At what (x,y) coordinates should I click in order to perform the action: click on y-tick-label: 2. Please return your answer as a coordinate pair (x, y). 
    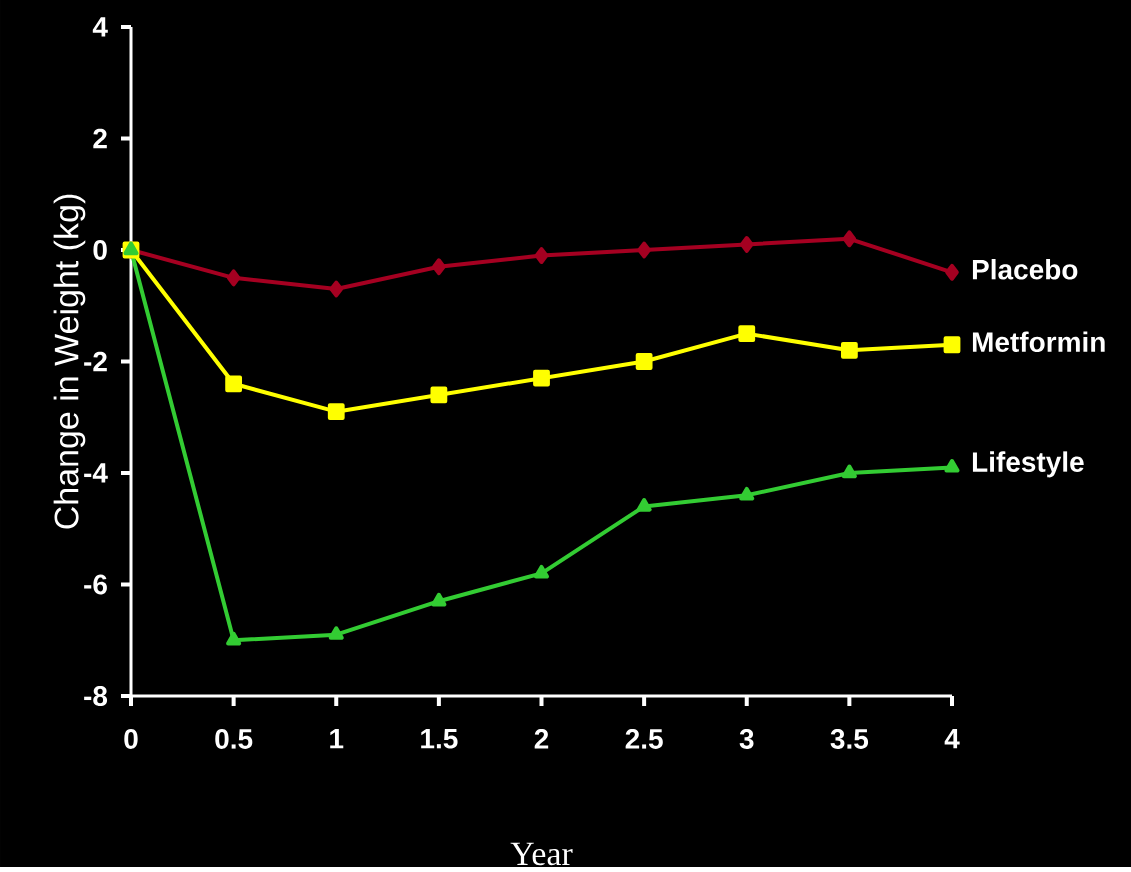
    Looking at the image, I should click on (100, 138).